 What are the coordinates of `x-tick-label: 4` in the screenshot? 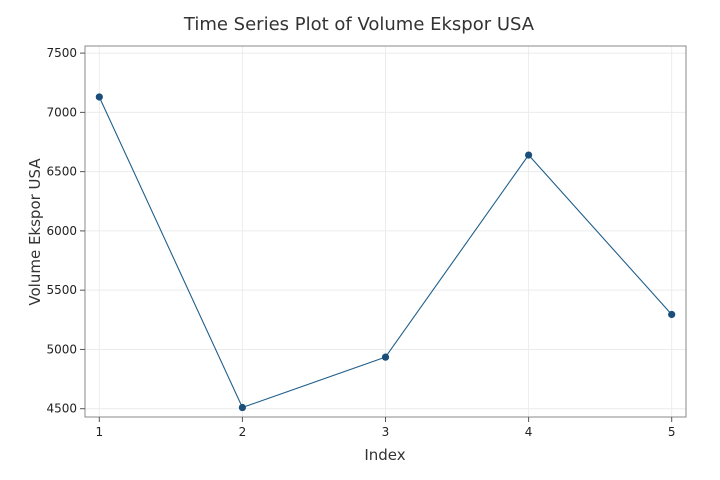 It's located at (529, 432).